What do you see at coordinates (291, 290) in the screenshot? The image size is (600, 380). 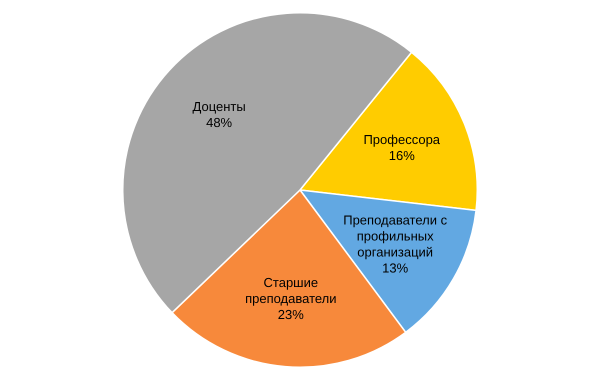 I see `slice-label: Старшие преподаватели` at bounding box center [291, 290].